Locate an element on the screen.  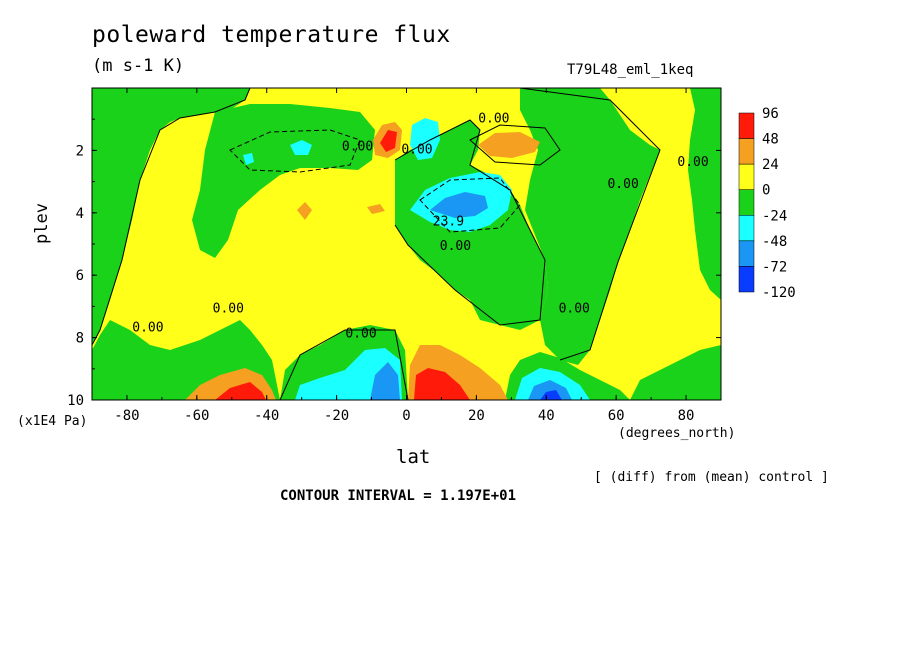
region-sh-high-lat-negative is located at coordinates (171, 216).